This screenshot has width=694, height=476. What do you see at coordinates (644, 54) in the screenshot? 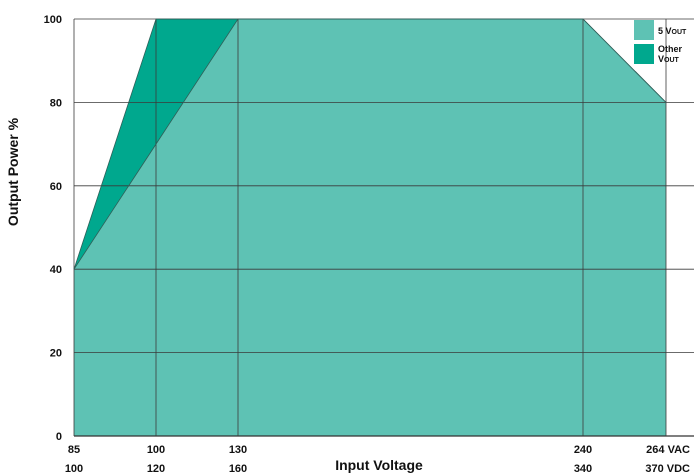
I see `legend-swatch-other-vout` at bounding box center [644, 54].